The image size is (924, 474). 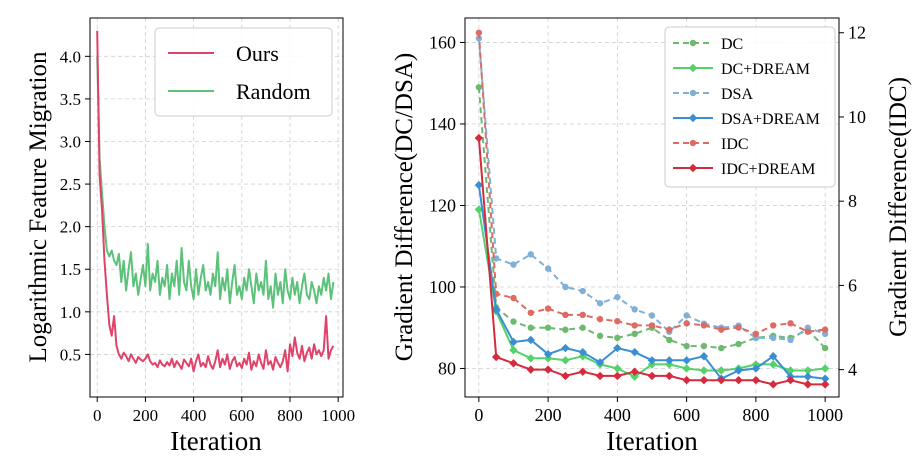 What do you see at coordinates (652, 441) in the screenshot?
I see `right-x-axis-label: Iteration` at bounding box center [652, 441].